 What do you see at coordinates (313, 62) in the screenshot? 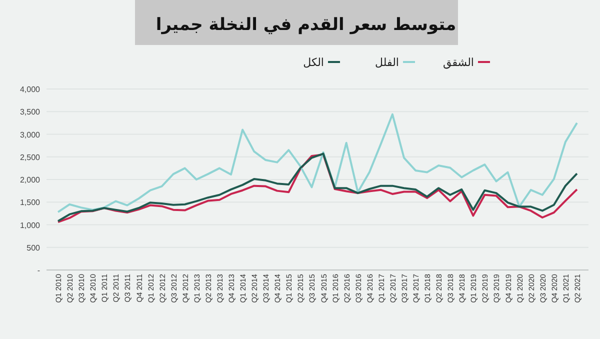
I see `legend-label: الكل` at bounding box center [313, 62].